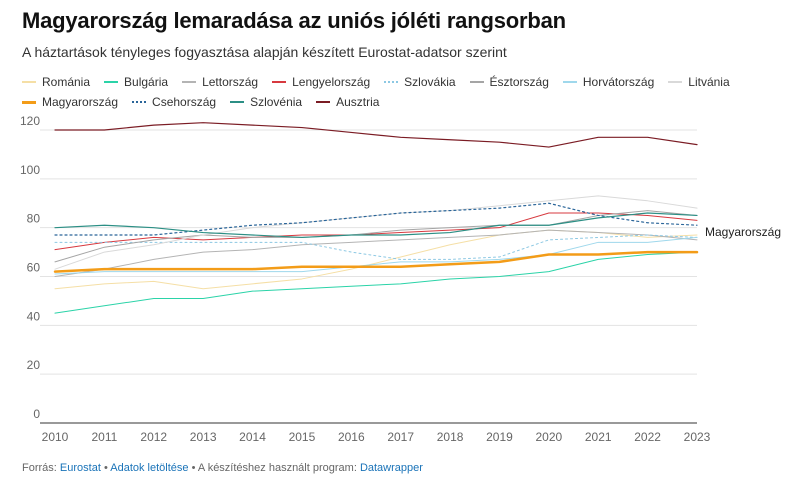 The width and height of the screenshot is (803, 486). Describe the element at coordinates (146, 82) in the screenshot. I see `legend-label: Bulgária` at that location.